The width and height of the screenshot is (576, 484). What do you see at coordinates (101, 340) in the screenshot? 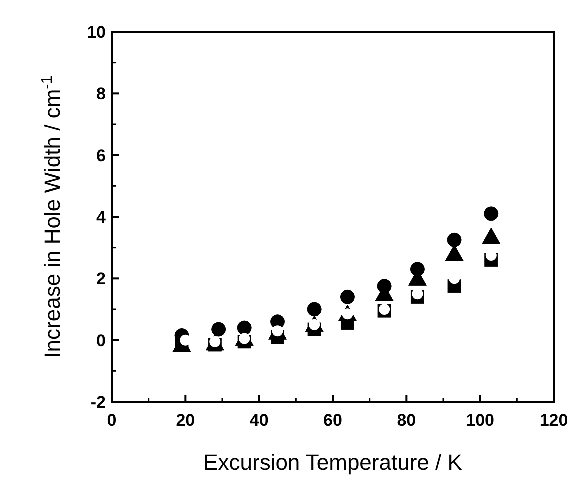
I see `y-tick-label: 0` at bounding box center [101, 340].